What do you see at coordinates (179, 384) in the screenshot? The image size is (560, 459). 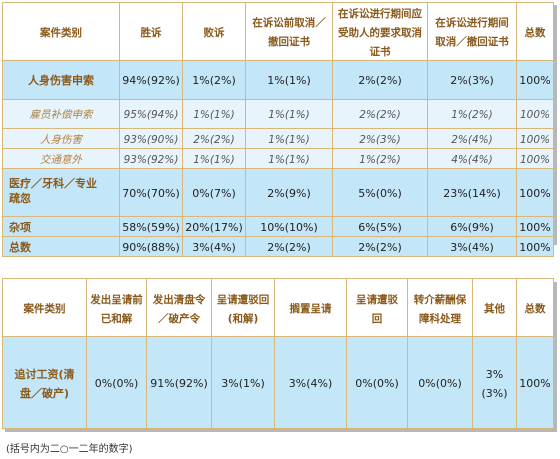 I see `cell-value: 91%(92%)` at bounding box center [179, 384].